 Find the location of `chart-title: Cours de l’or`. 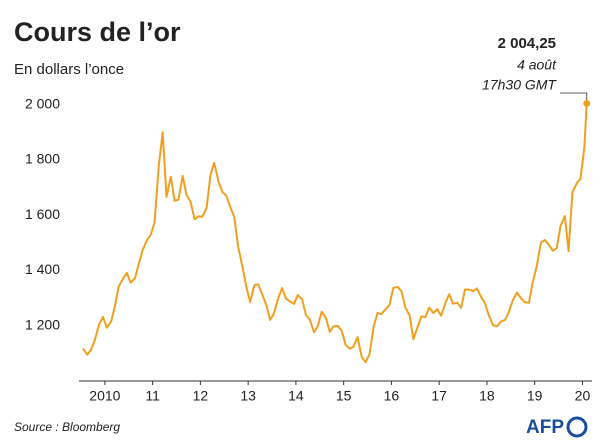

chart-title: Cours de l’or is located at coordinates (97, 32).